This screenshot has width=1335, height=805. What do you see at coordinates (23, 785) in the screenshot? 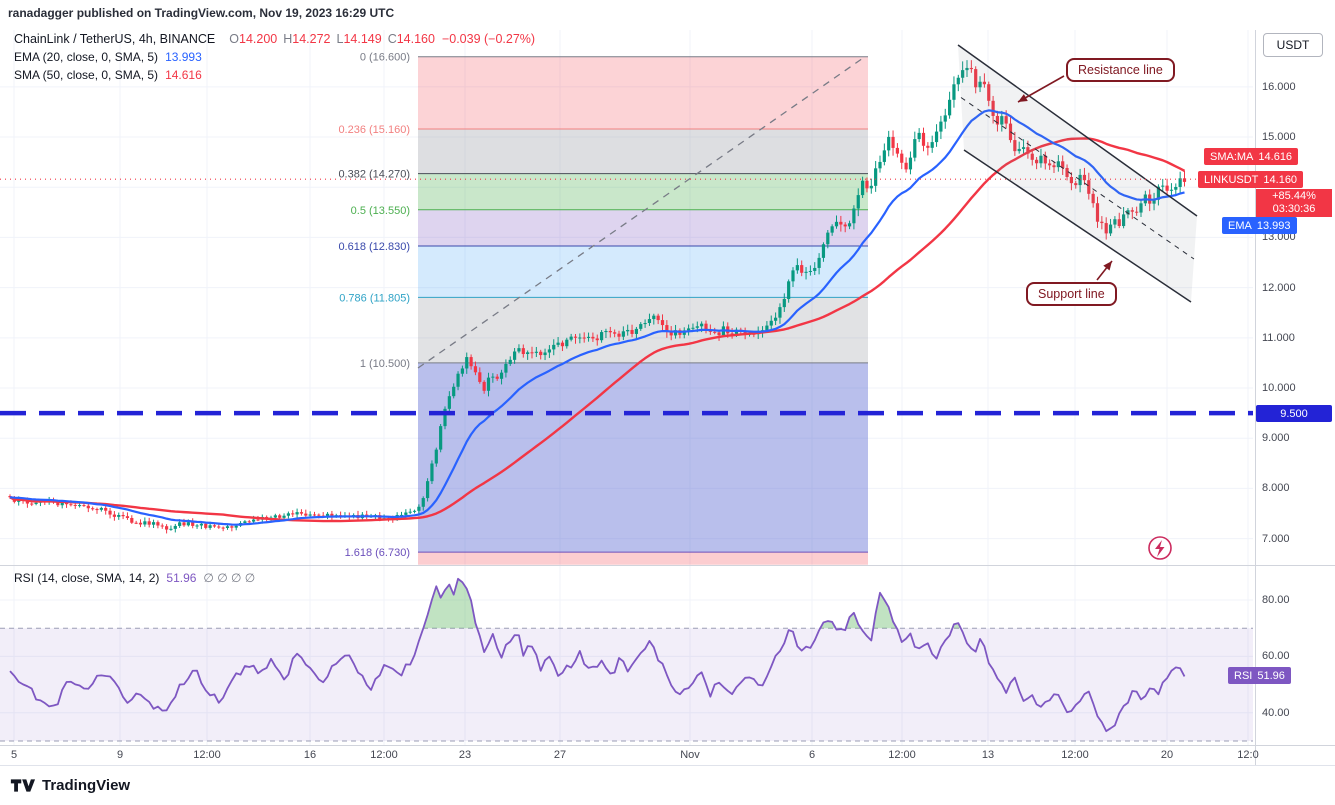
I see `tradingview-logo-icon` at bounding box center [23, 785].